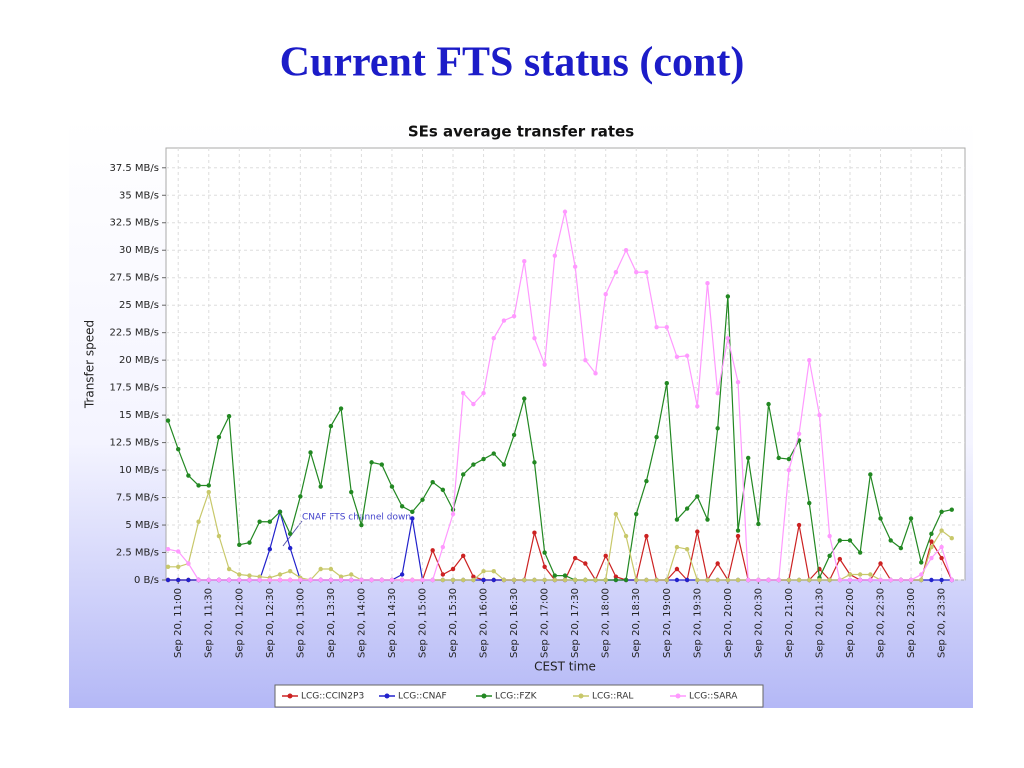 The image size is (1024, 768). Describe the element at coordinates (270, 623) in the screenshot. I see `x-tick-label: Sep 20, 12:30` at that location.